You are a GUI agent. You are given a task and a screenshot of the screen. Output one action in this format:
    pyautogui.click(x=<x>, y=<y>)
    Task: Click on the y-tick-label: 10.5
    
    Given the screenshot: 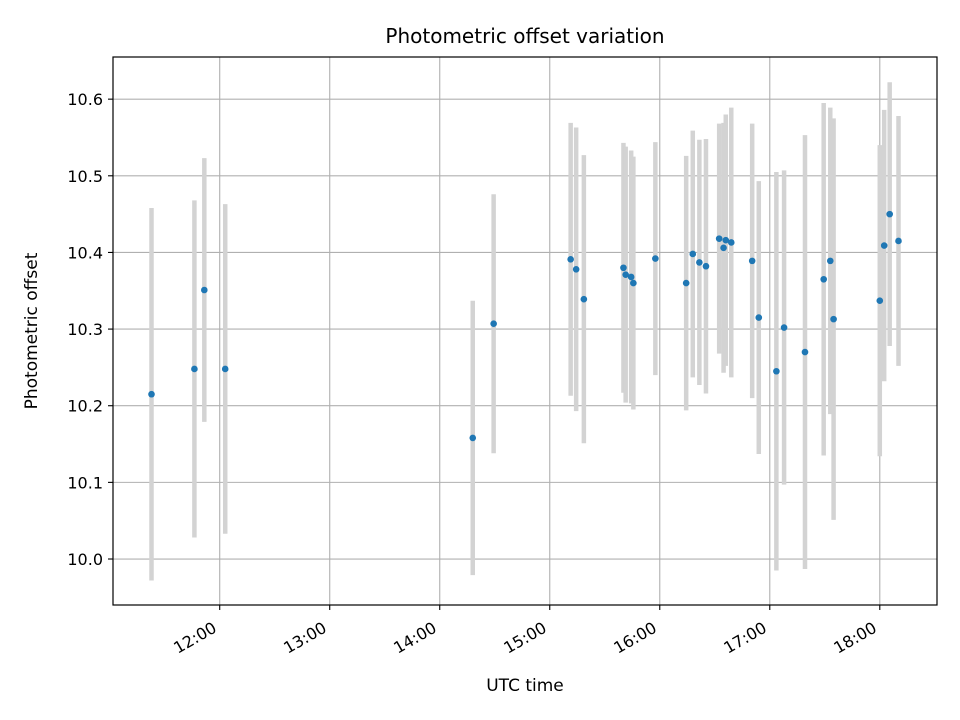 What is the action you would take?
    pyautogui.click(x=85, y=176)
    